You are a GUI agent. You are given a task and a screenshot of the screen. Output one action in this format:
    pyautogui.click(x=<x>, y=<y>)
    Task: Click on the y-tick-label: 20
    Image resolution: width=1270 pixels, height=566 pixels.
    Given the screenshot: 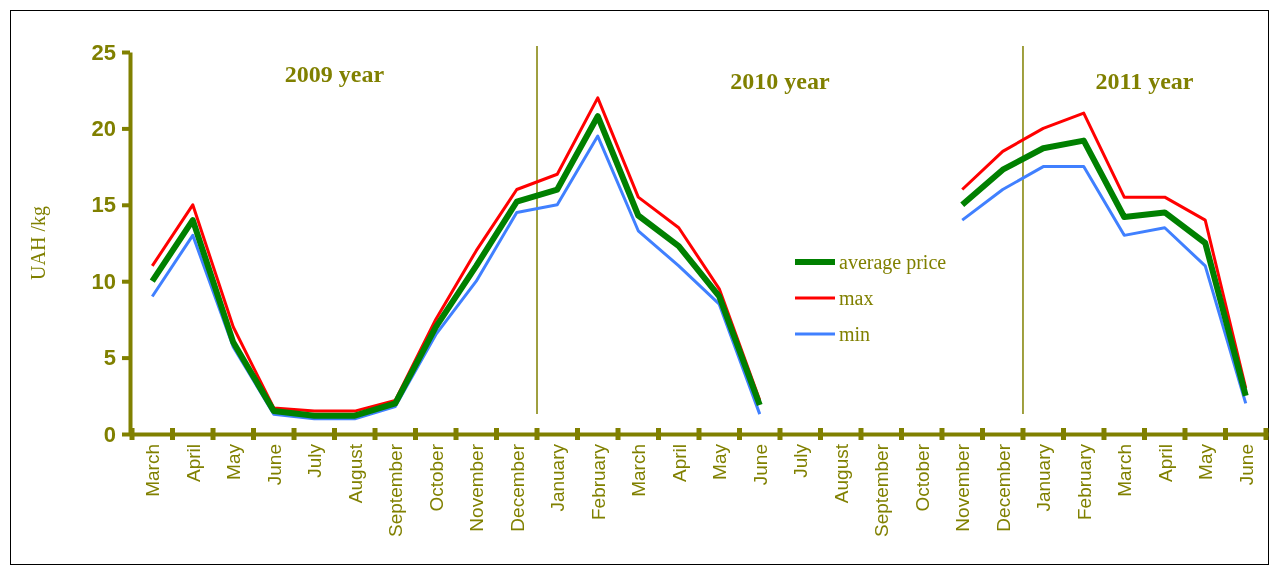 What is the action you would take?
    pyautogui.click(x=103, y=128)
    